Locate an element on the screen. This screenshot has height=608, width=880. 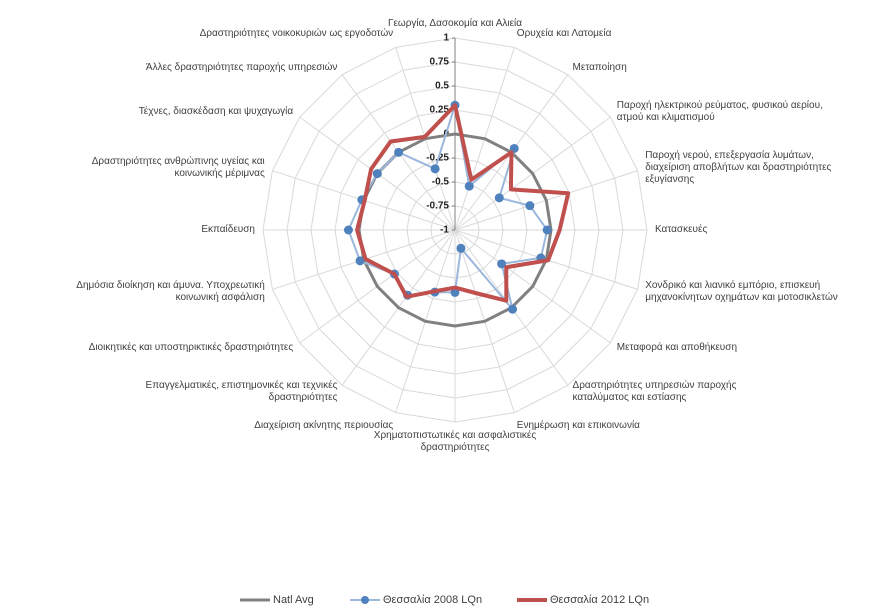
category-label: Εκπαίδευση is located at coordinates (228, 229).